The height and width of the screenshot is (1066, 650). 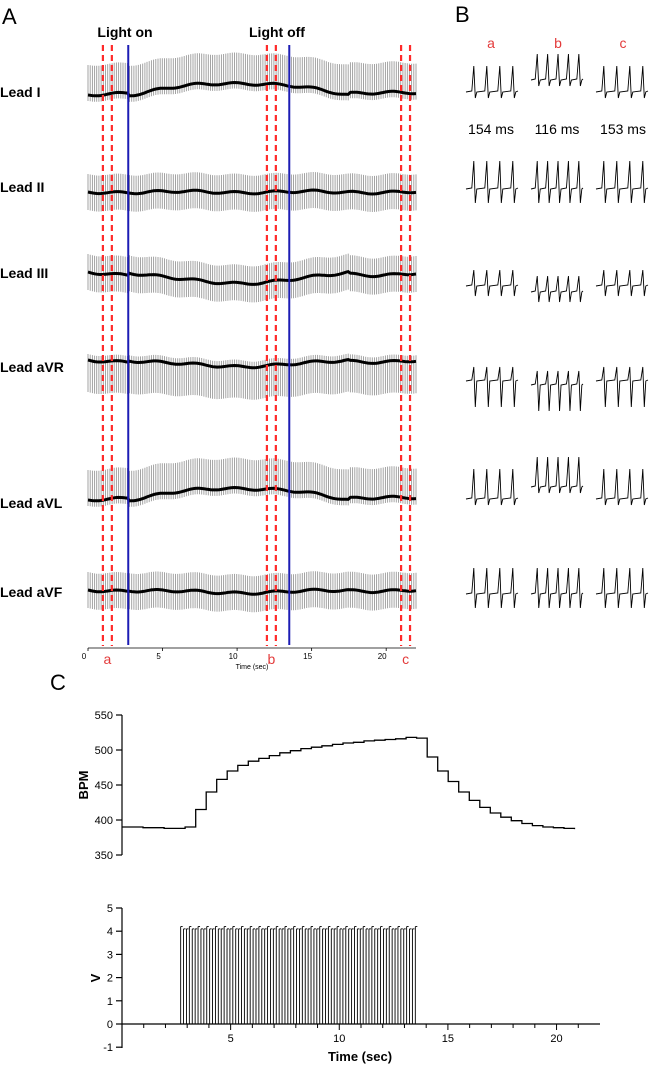 What do you see at coordinates (20, 92) in the screenshot?
I see `lead-label: Lead I` at bounding box center [20, 92].